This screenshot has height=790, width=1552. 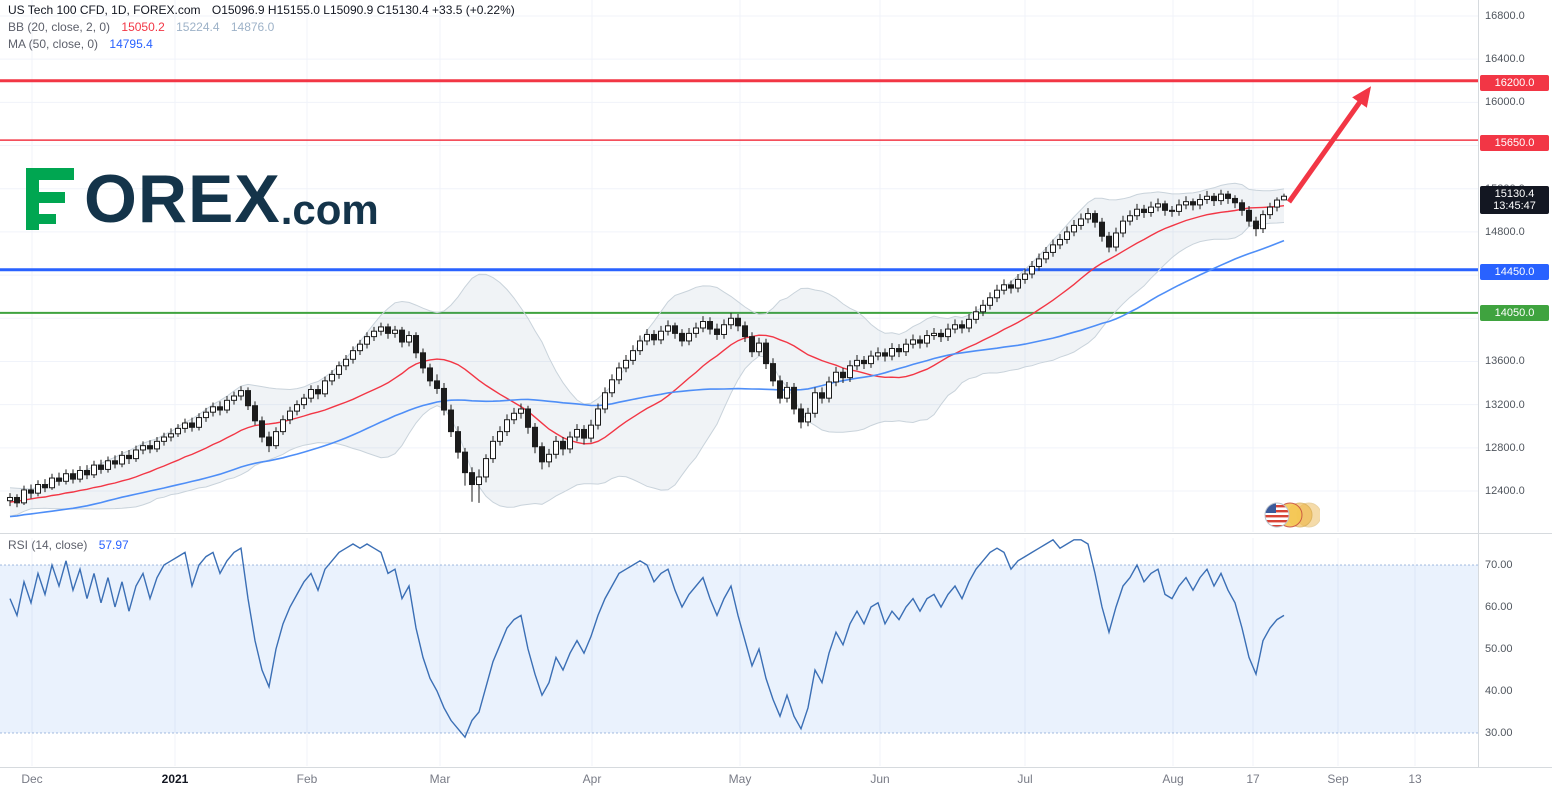 I want to click on time-axis-label: May, so click(x=740, y=779).